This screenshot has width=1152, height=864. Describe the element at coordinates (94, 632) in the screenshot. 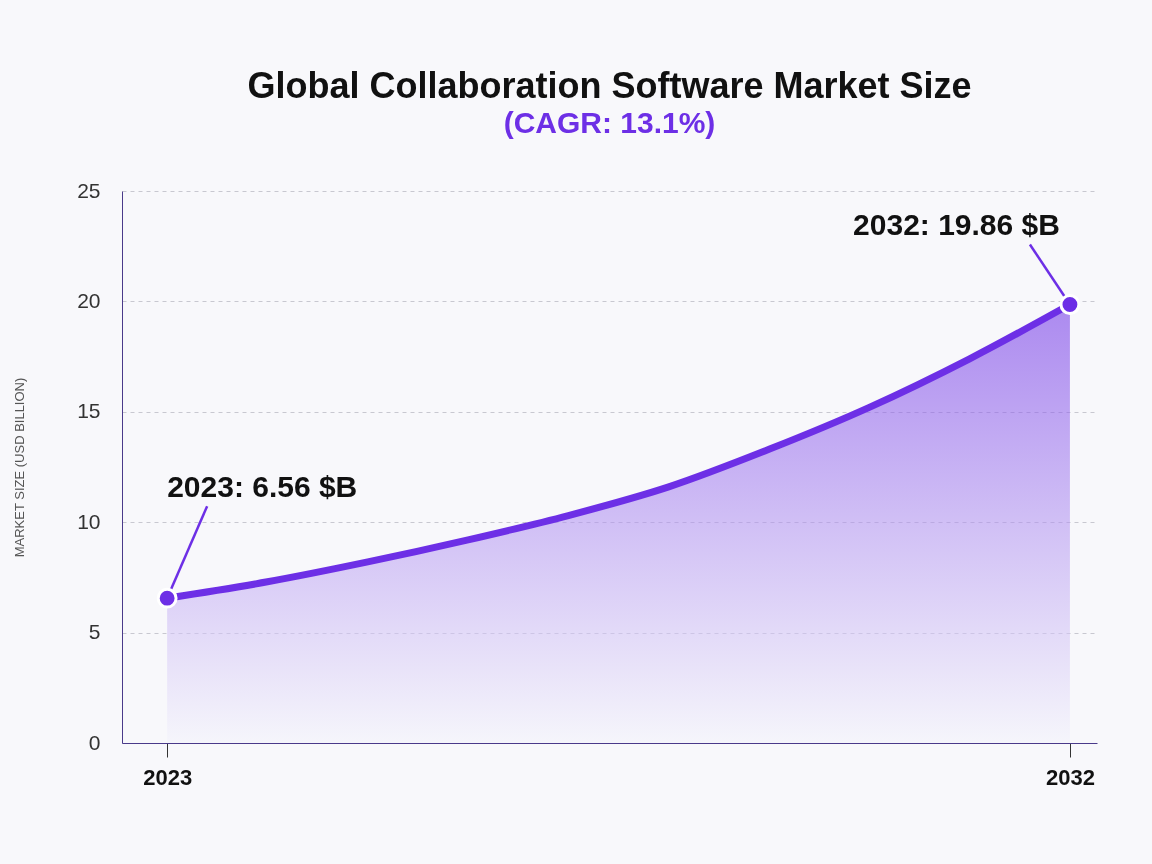

I see `y-tick-label: 5` at that location.